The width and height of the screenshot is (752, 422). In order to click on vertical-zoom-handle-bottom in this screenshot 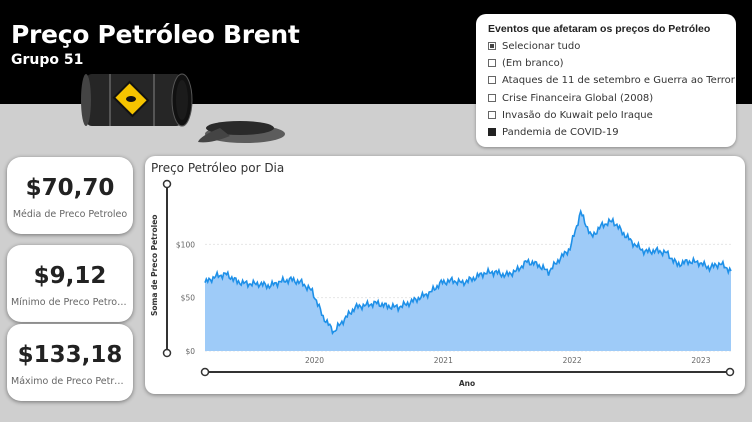, I will do `click(167, 353)`.